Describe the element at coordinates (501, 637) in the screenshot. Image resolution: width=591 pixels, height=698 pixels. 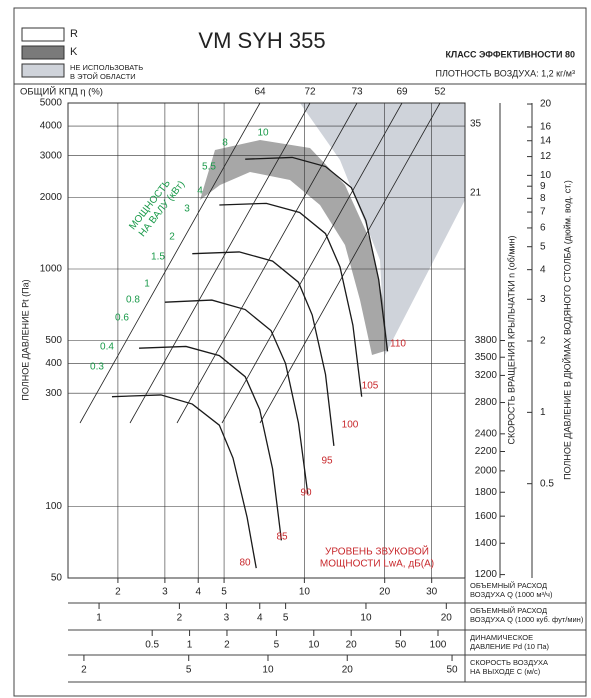
I see `scale-label: ДИНАМИЧЕСКОЕ` at that location.